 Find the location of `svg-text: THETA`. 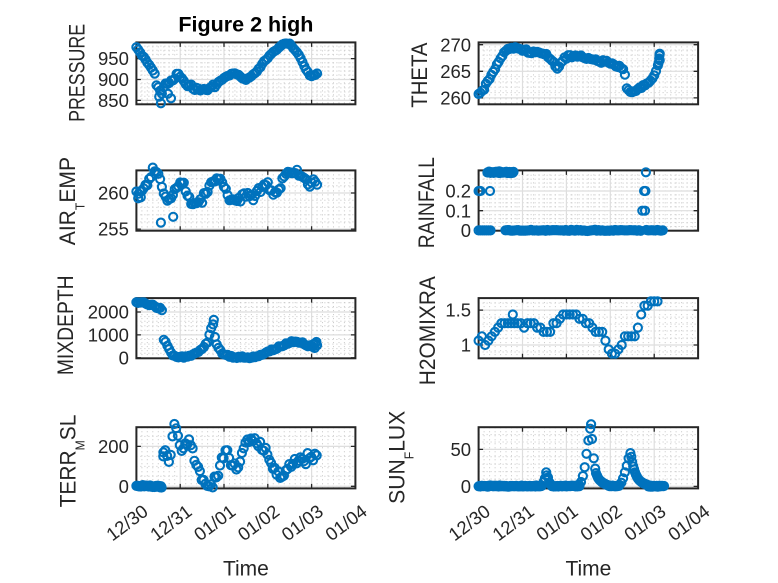

svg-text: THETA is located at coordinates (421, 75).